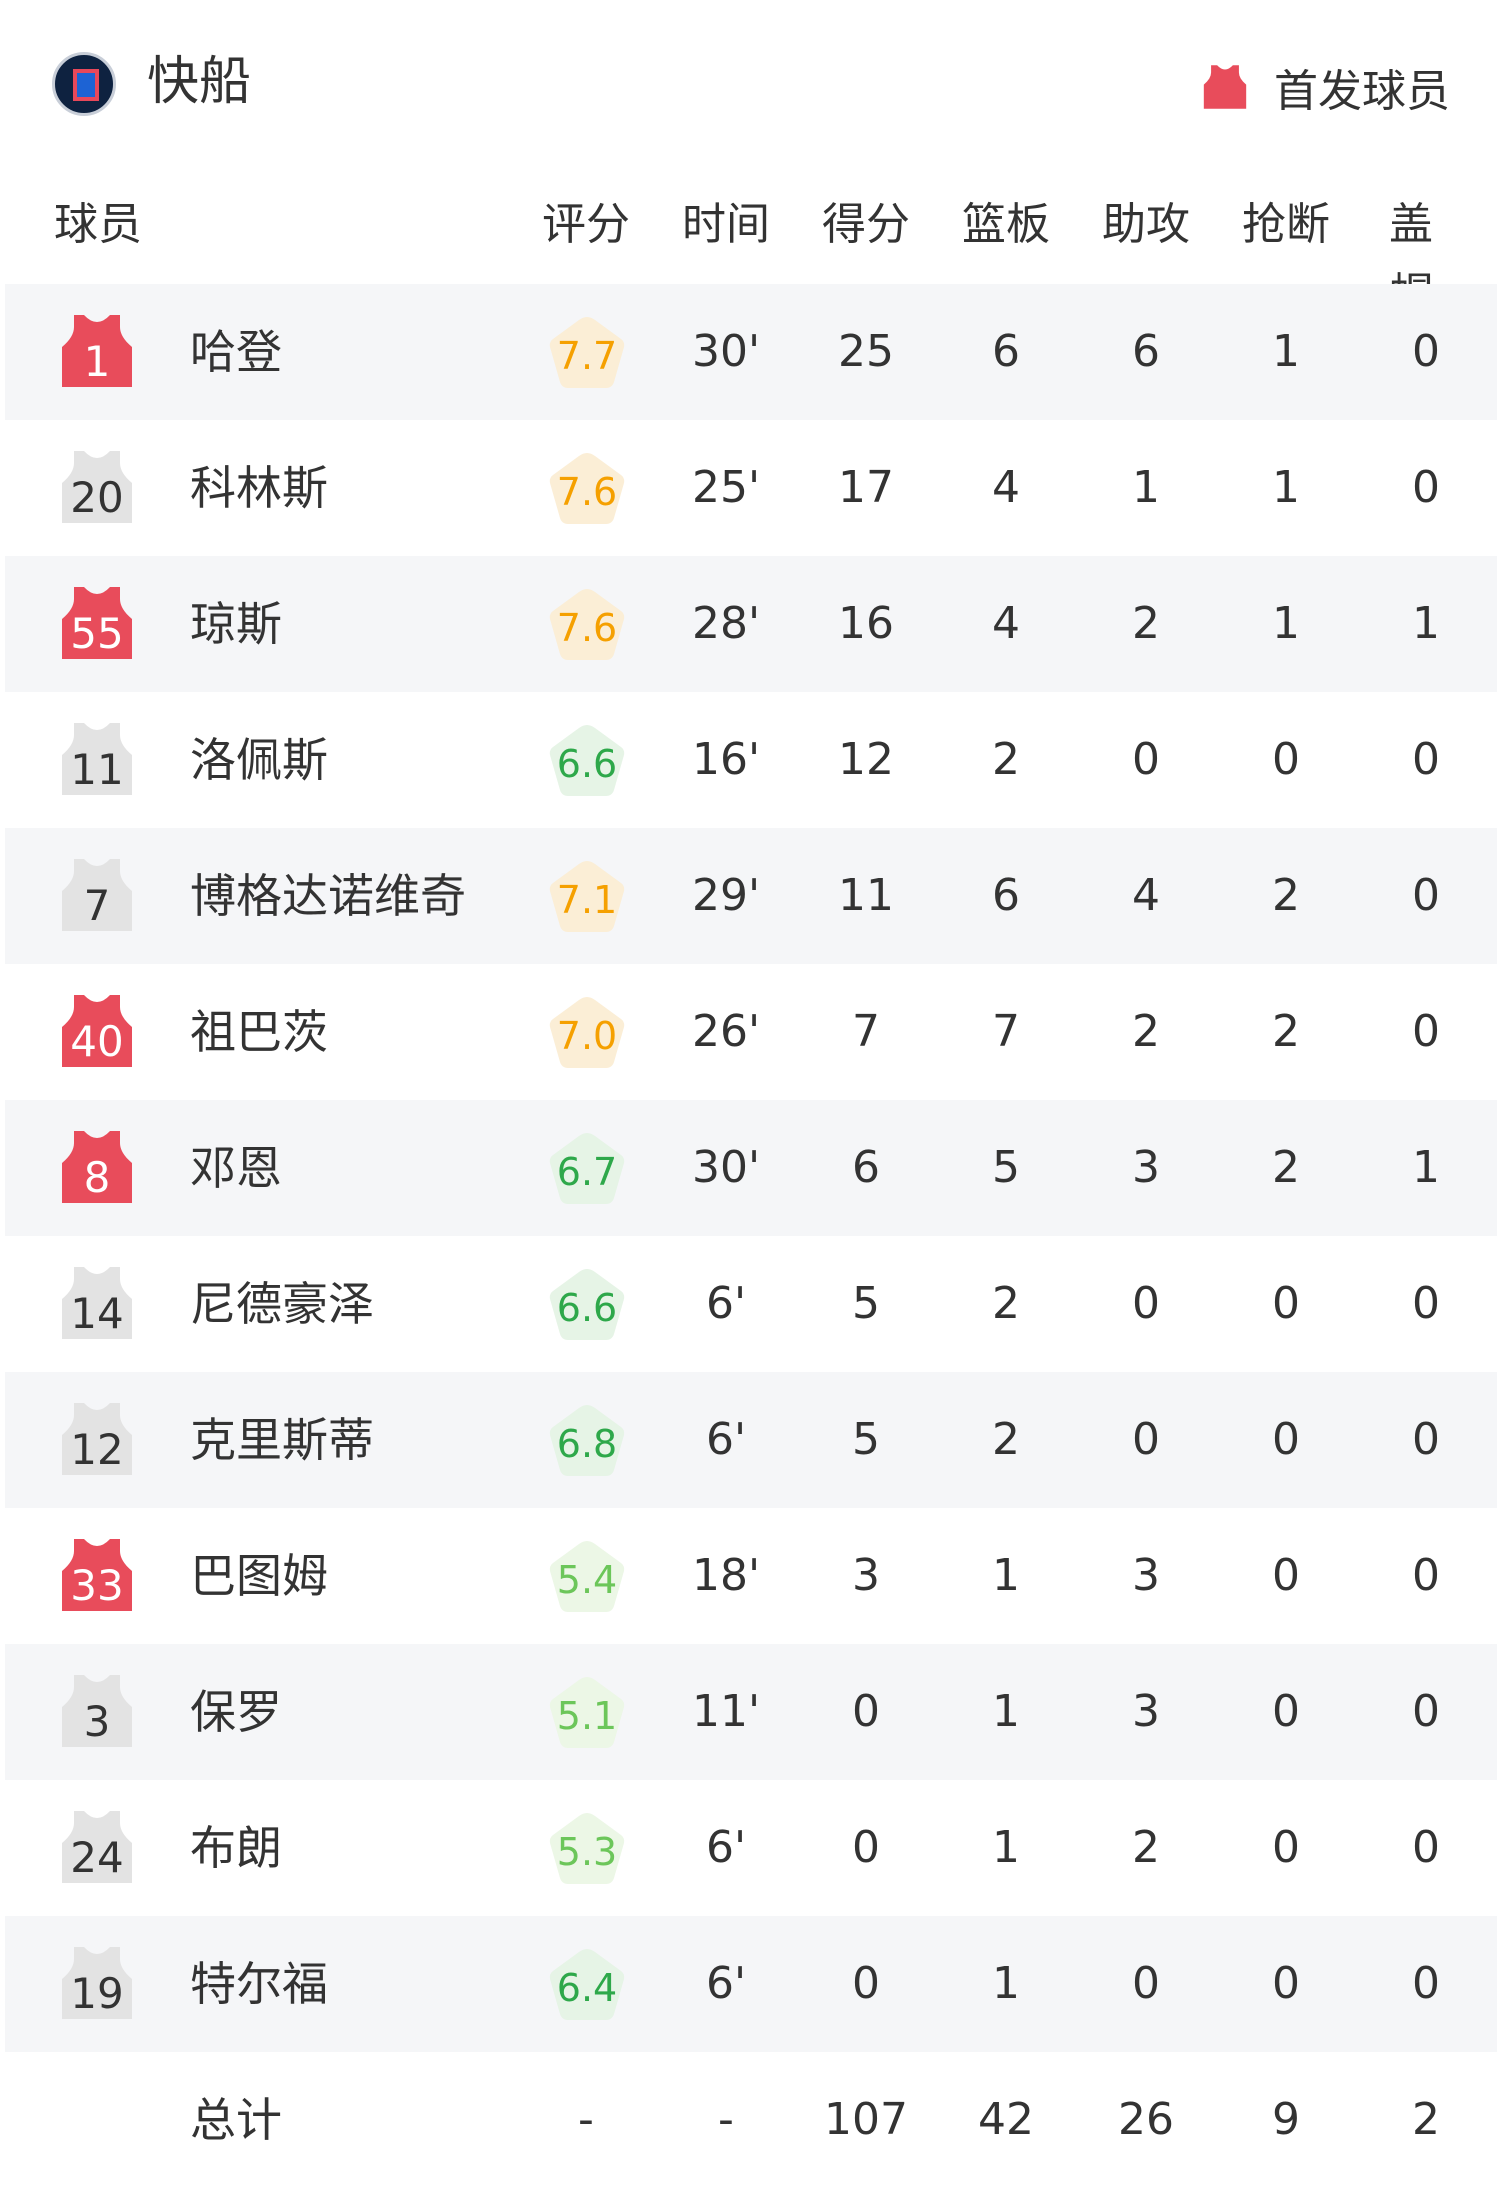 This screenshot has width=1500, height=2192. I want to click on jersey-number: 7, so click(97, 905).